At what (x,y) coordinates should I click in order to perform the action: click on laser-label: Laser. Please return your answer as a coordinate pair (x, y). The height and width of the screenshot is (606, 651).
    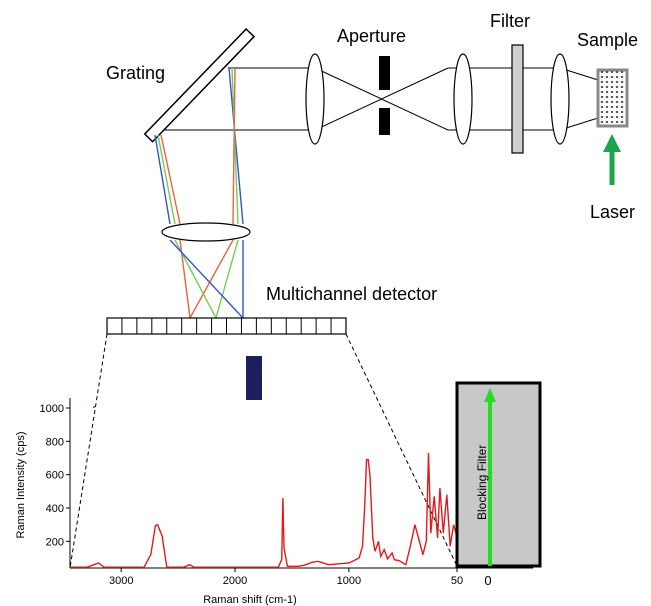
    Looking at the image, I should click on (612, 212).